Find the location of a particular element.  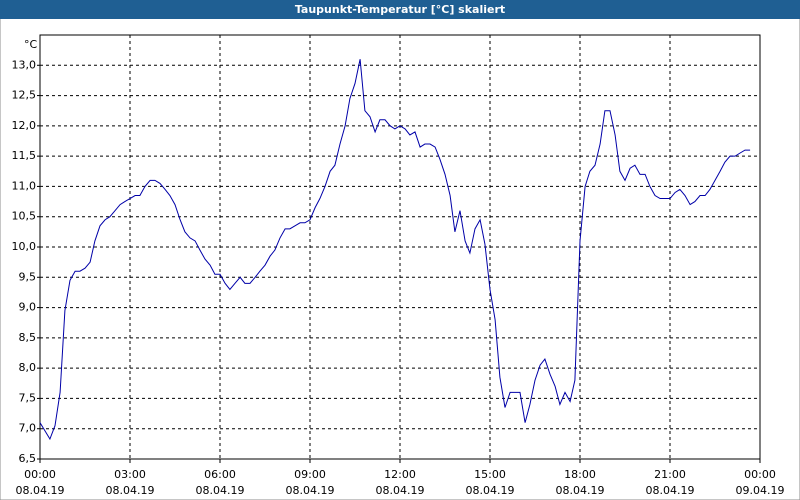

y-tick-label: 9,0 is located at coordinates (28, 307).